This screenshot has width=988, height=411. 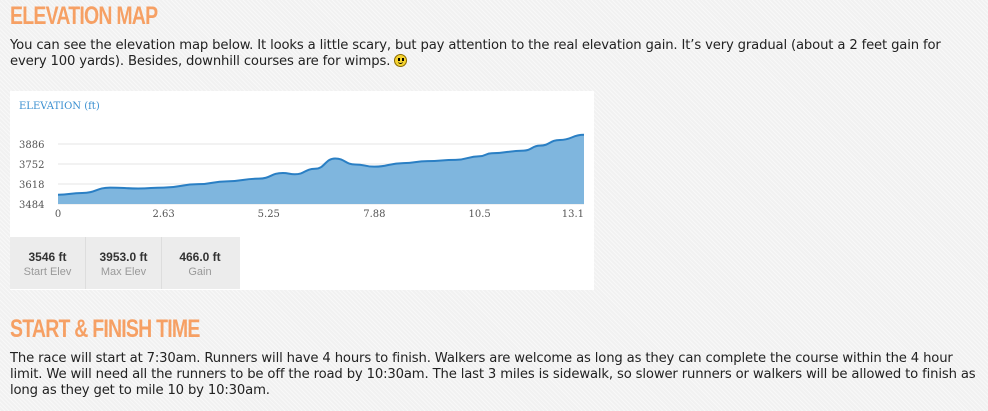 I want to click on stat-label: Start Elev, so click(x=47, y=272).